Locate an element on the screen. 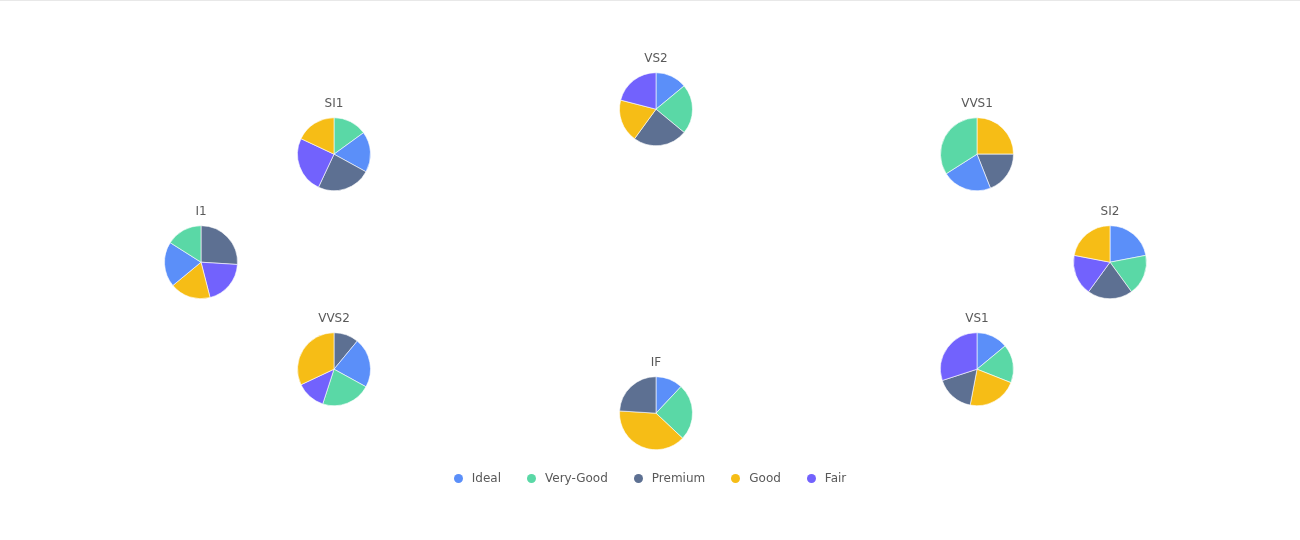 The height and width of the screenshot is (540, 1300). legend-label: Good is located at coordinates (765, 478).